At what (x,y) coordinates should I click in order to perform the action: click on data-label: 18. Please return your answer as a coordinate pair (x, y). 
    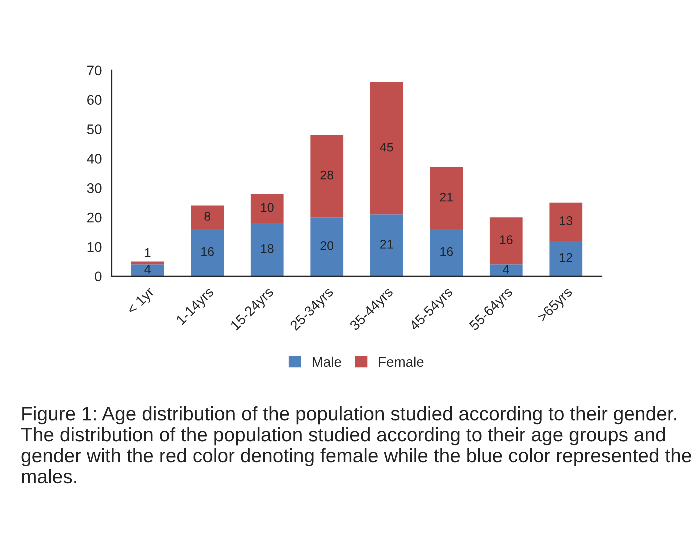
    Looking at the image, I should click on (267, 249).